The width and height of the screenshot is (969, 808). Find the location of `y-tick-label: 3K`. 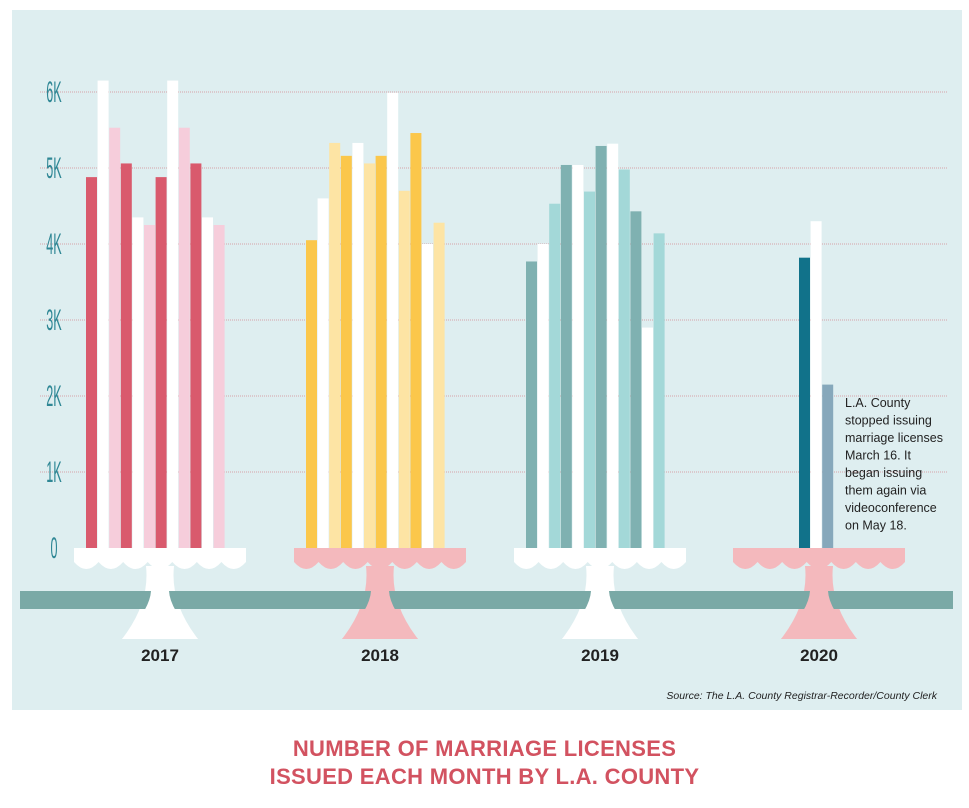

y-tick-label: 3K is located at coordinates (54, 320).